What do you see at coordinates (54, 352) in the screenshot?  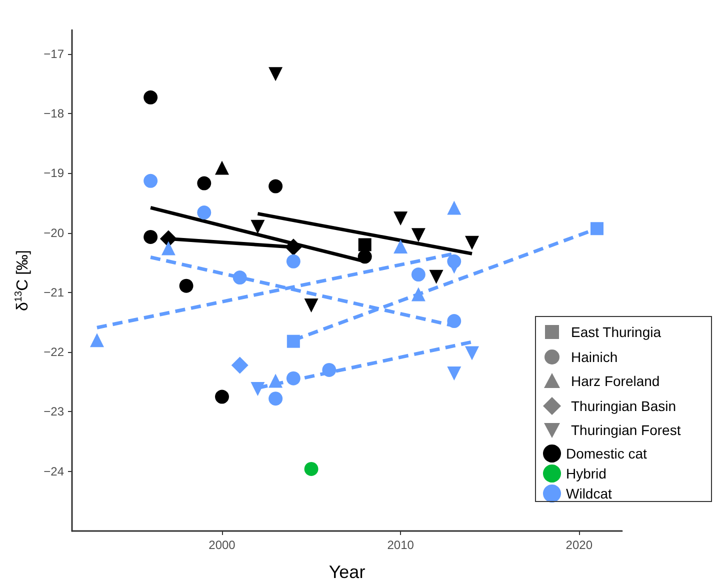 I see `y-tick-label: −22` at bounding box center [54, 352].